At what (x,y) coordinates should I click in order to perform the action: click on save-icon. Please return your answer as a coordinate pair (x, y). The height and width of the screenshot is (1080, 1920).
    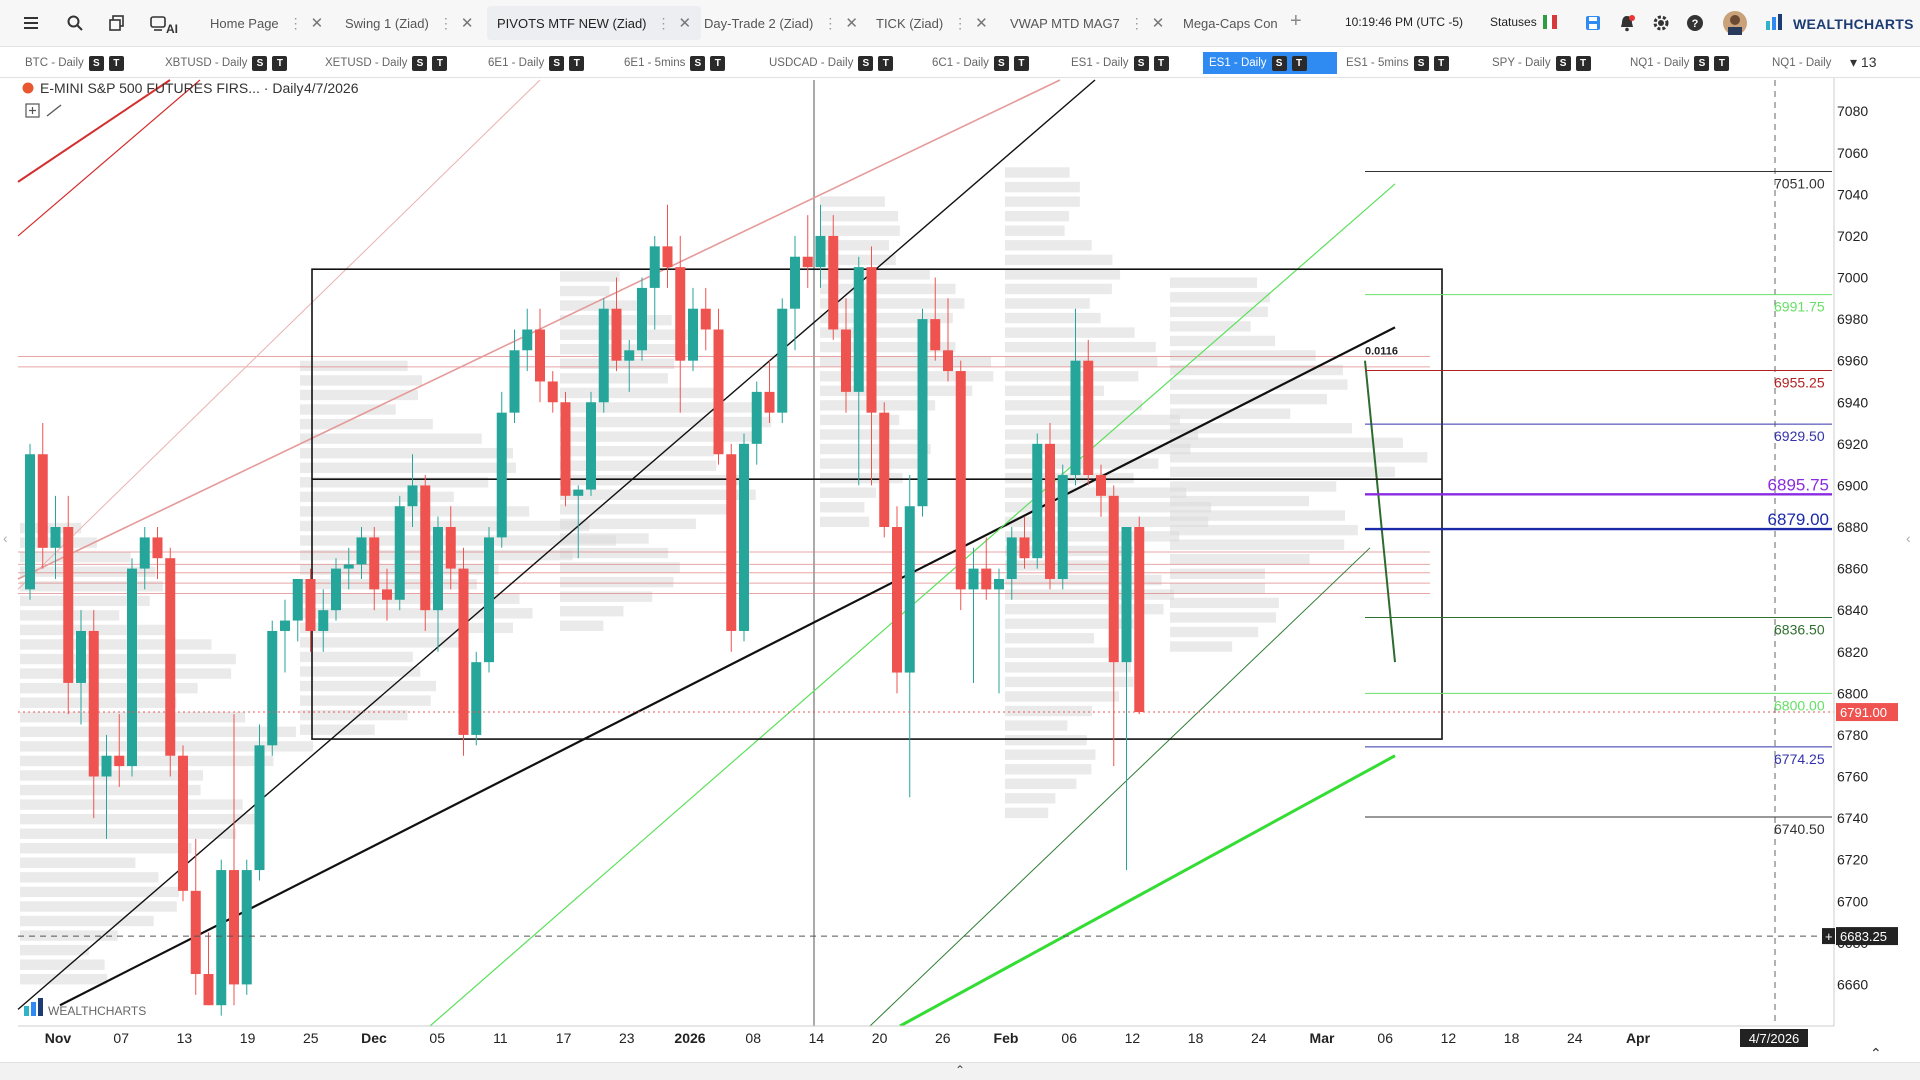
    Looking at the image, I should click on (1593, 23).